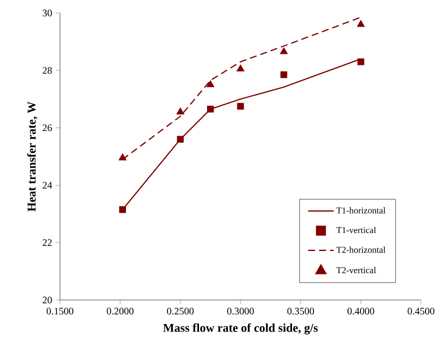 The image size is (441, 364). I want to click on x-tick-label: 0.2000, so click(120, 311).